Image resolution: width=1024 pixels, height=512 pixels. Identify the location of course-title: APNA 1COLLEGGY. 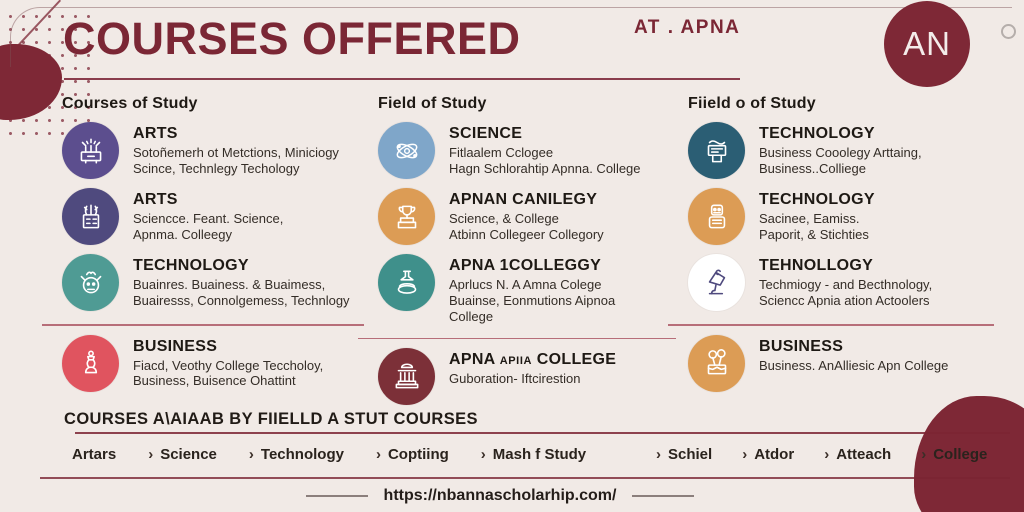
(525, 265).